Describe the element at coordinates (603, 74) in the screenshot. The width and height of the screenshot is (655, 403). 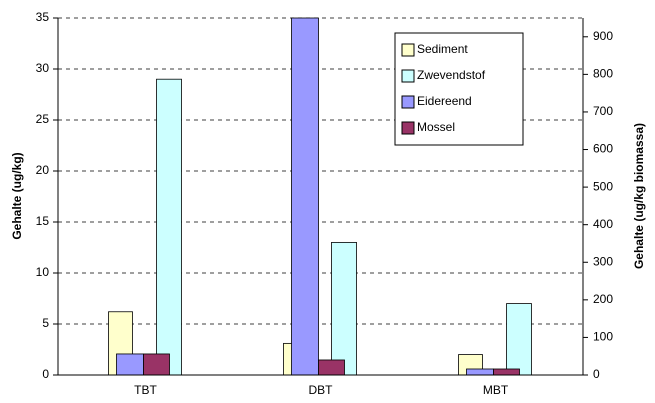
I see `y2-tick-label: 800` at that location.